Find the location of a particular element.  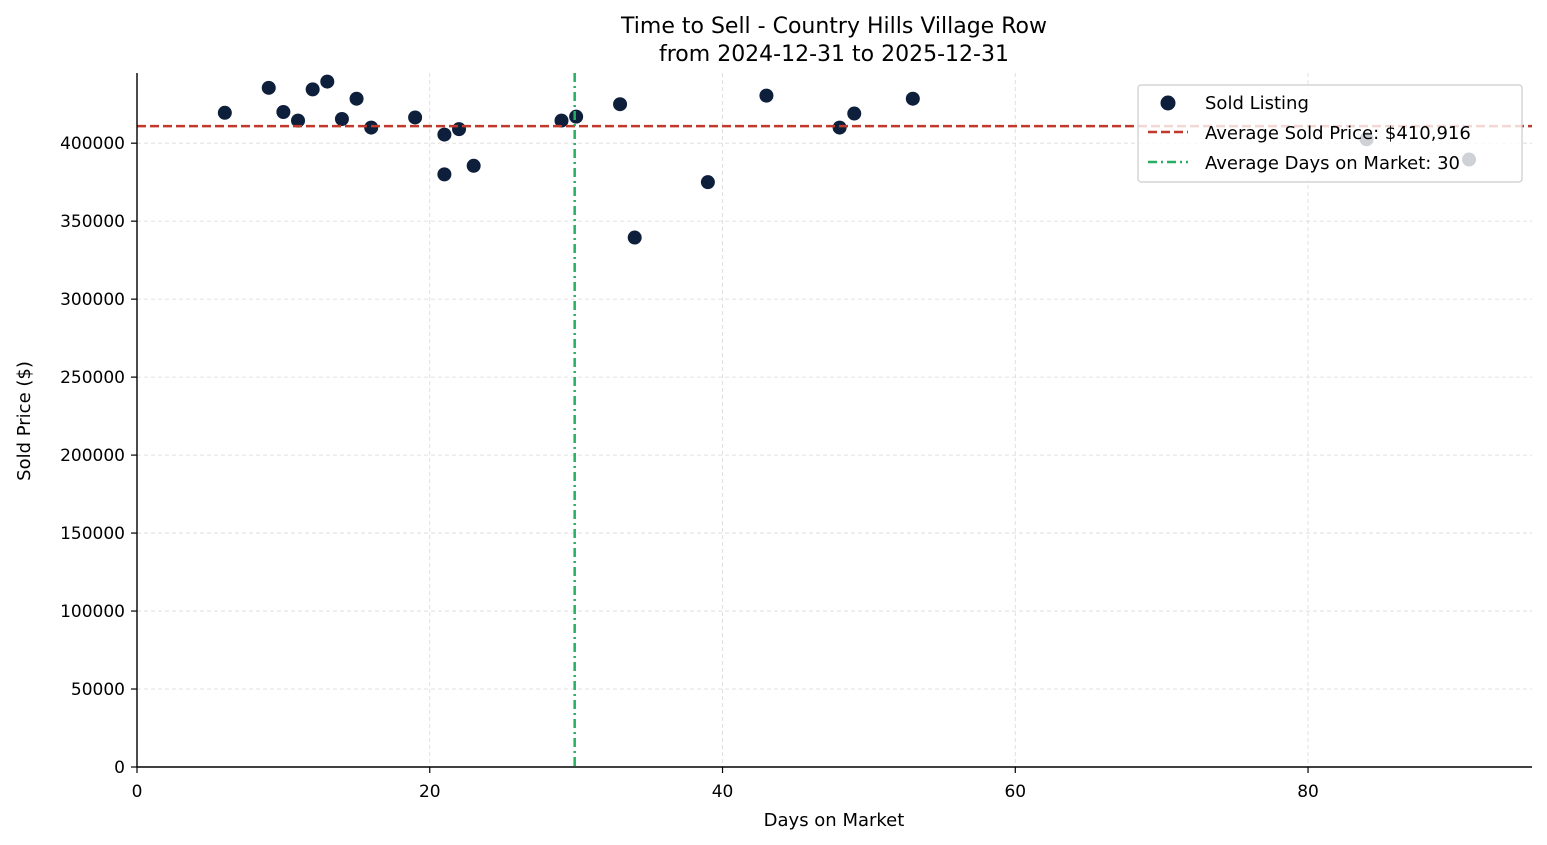

x-tick-label: 0 is located at coordinates (137, 792).